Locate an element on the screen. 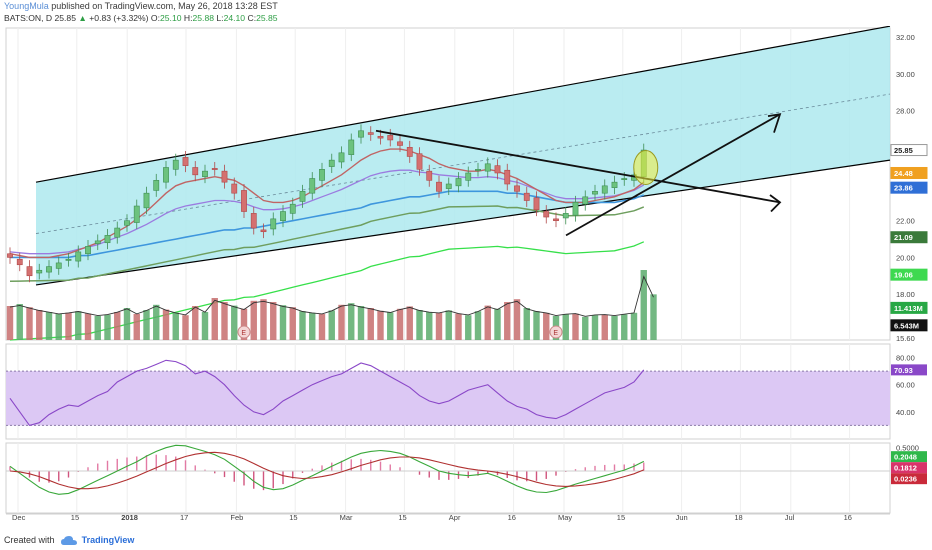 The height and width of the screenshot is (550, 932). ascending-trendline is located at coordinates (673, 175).